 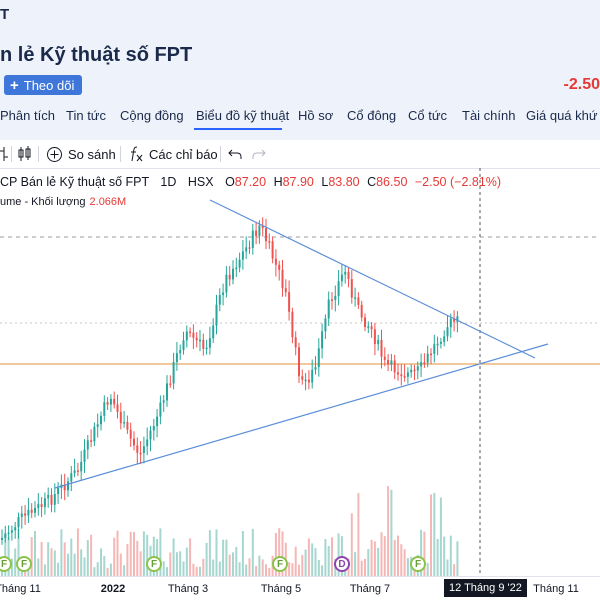 I want to click on active-tab-indicator, so click(x=238, y=129).